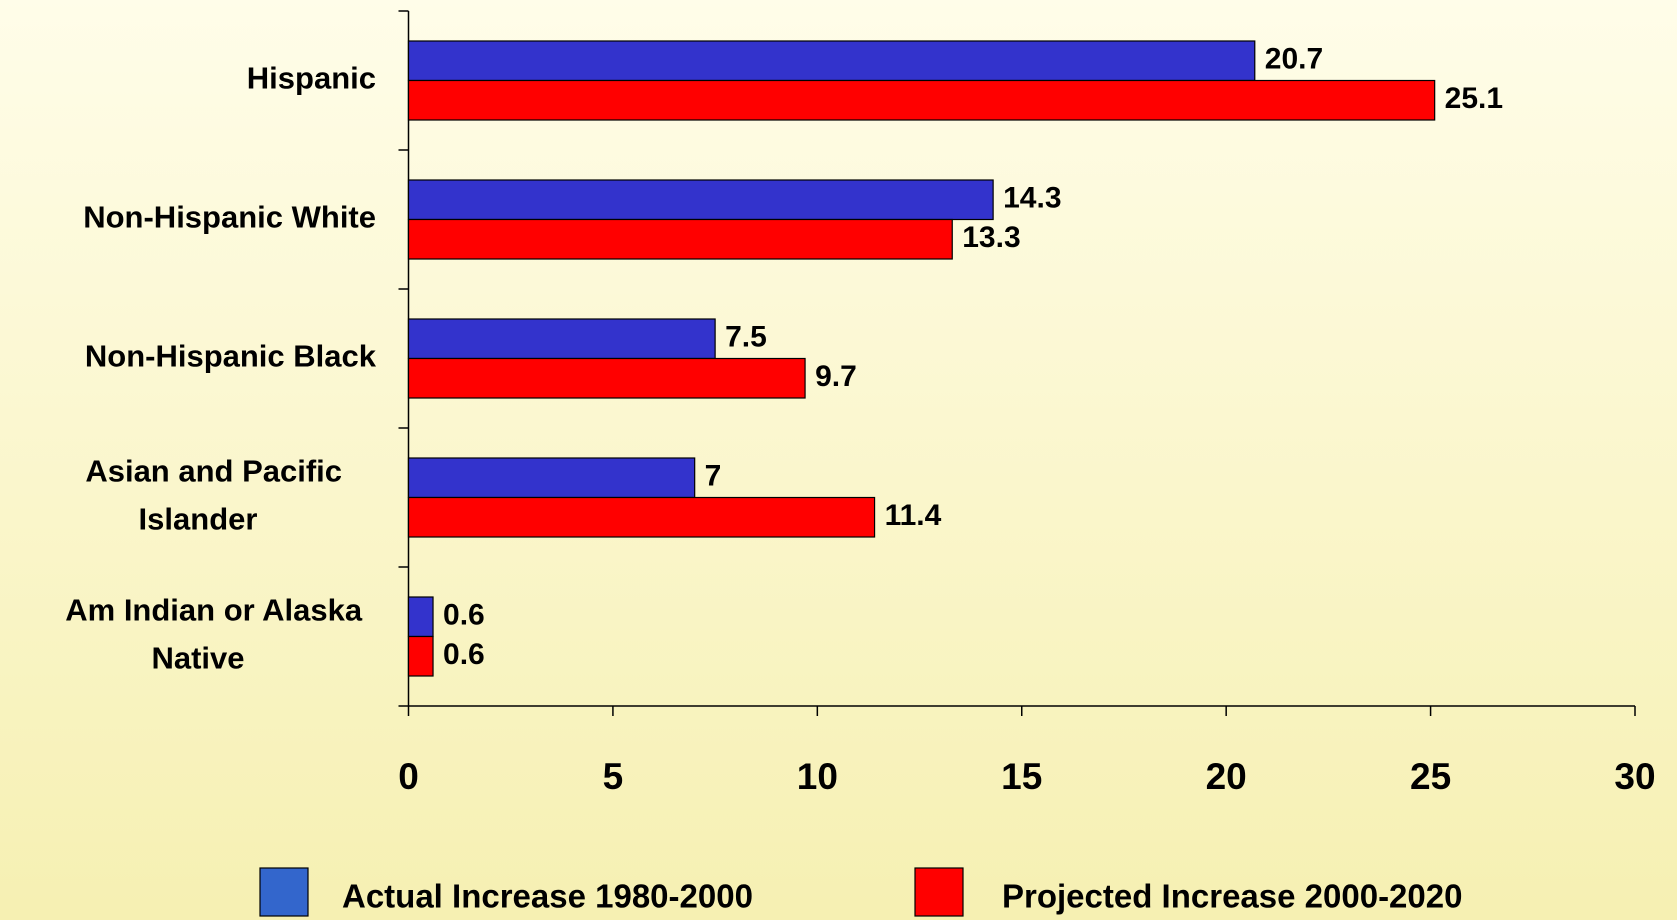 This screenshot has width=1677, height=920. What do you see at coordinates (836, 376) in the screenshot?
I see `value-label: 9.7` at bounding box center [836, 376].